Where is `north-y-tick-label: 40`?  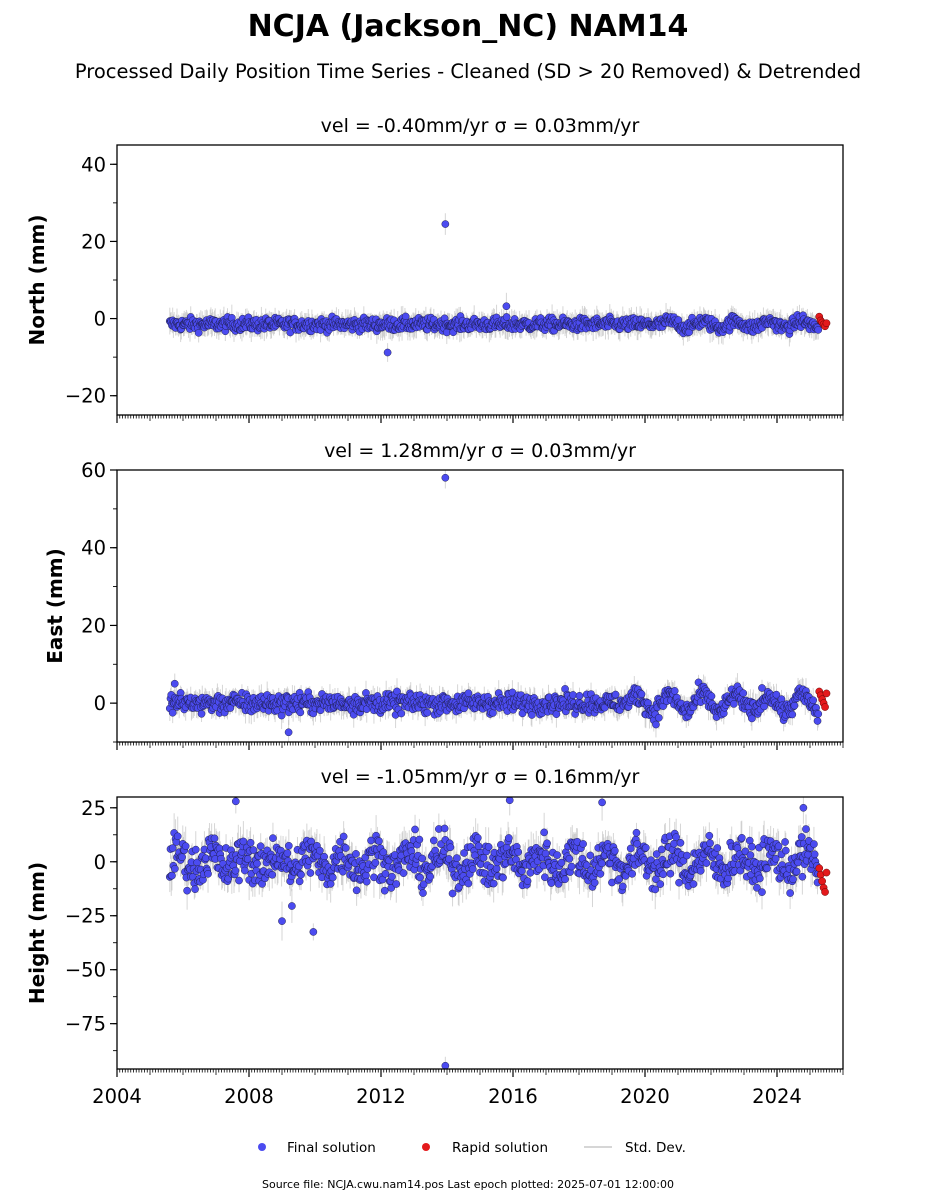 north-y-tick-label: 40 is located at coordinates (93, 164).